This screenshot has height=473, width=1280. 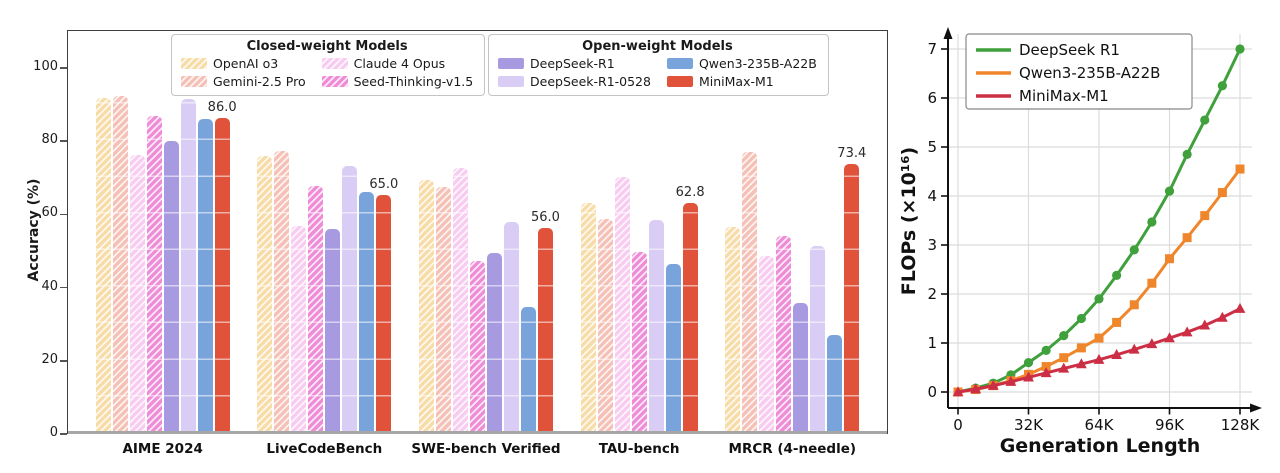 I want to click on gemini-2-5-pro-swatch, so click(x=194, y=81).